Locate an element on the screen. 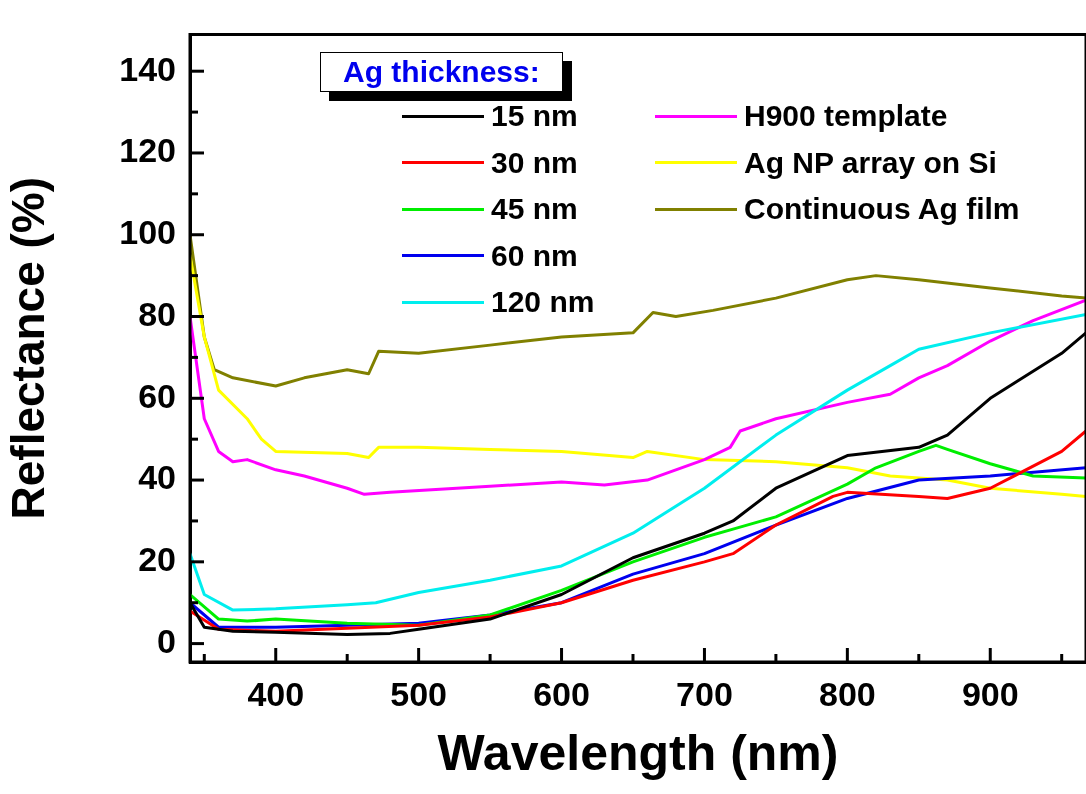  legend-label: 30 nm is located at coordinates (534, 162).